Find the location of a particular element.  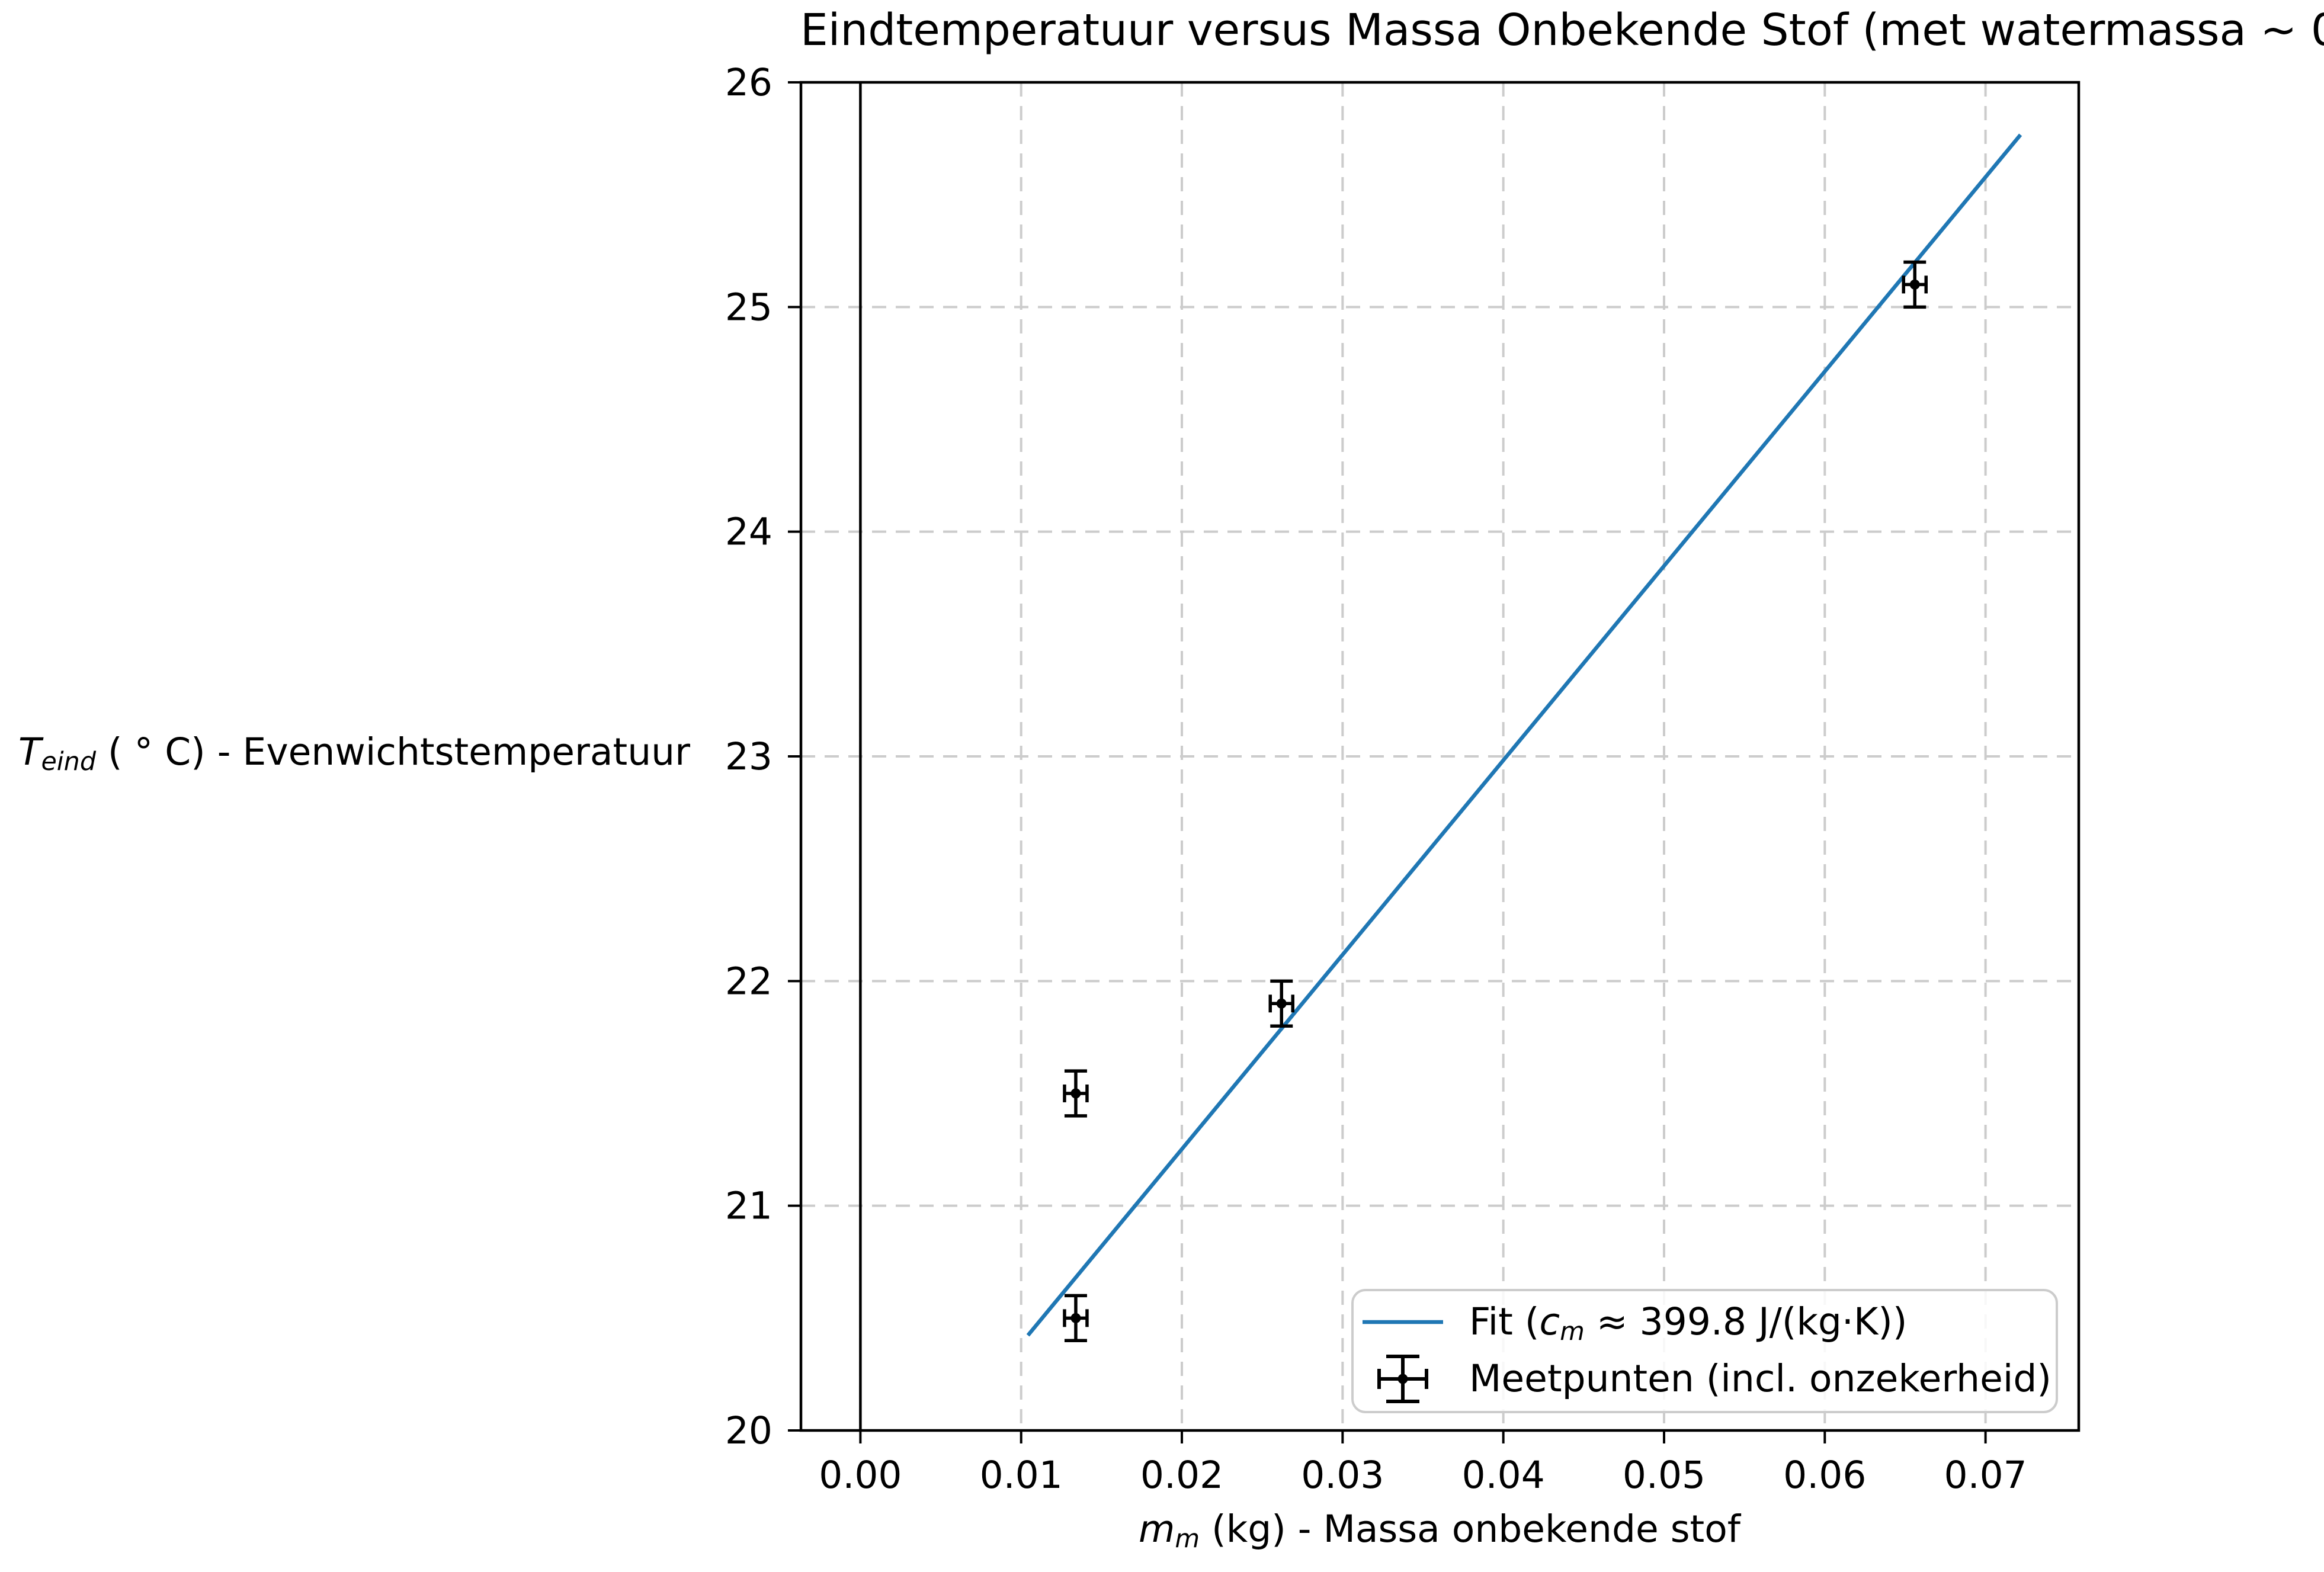

y-tick-label: 20 is located at coordinates (748, 1431).